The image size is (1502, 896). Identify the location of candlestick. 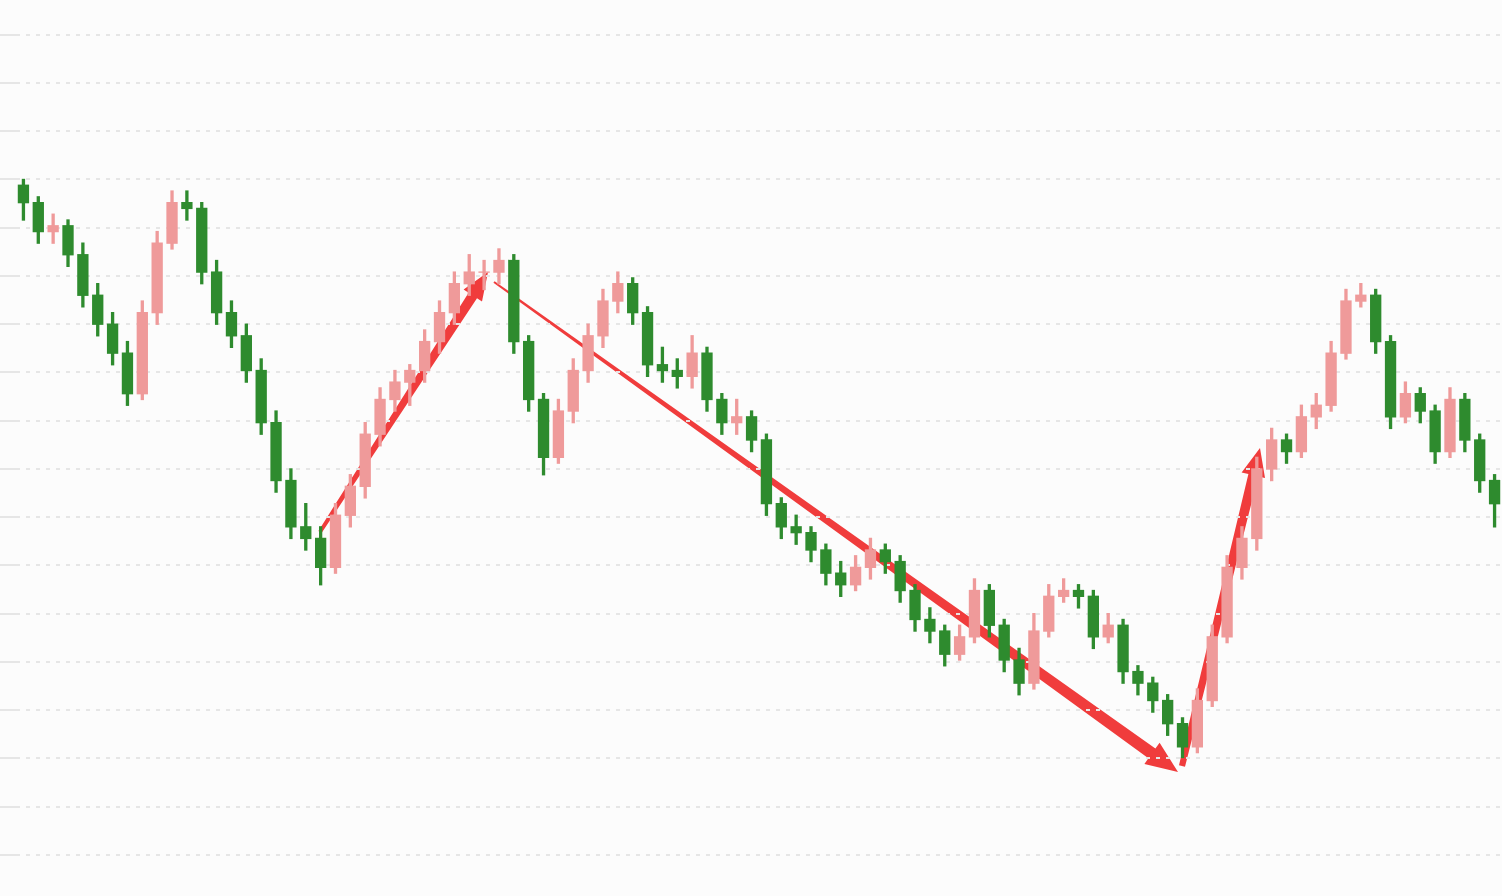
(53, 228).